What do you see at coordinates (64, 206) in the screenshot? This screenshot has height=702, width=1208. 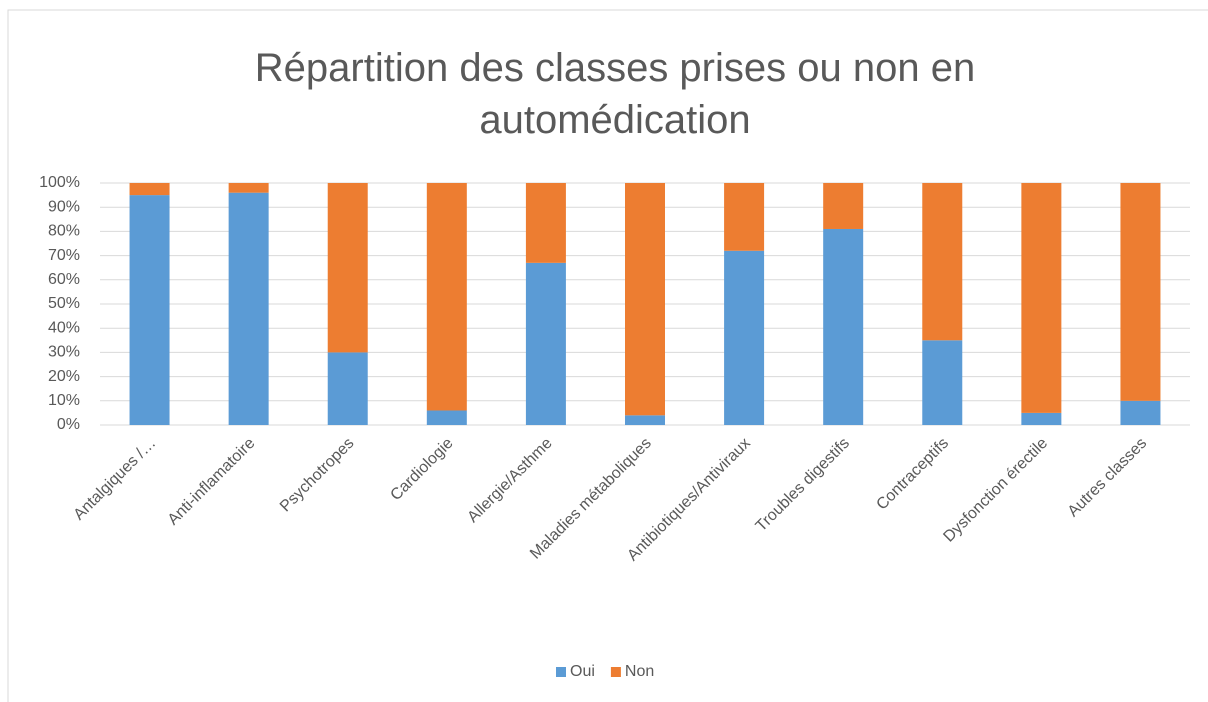 I see `y-tick-label: 90%` at bounding box center [64, 206].